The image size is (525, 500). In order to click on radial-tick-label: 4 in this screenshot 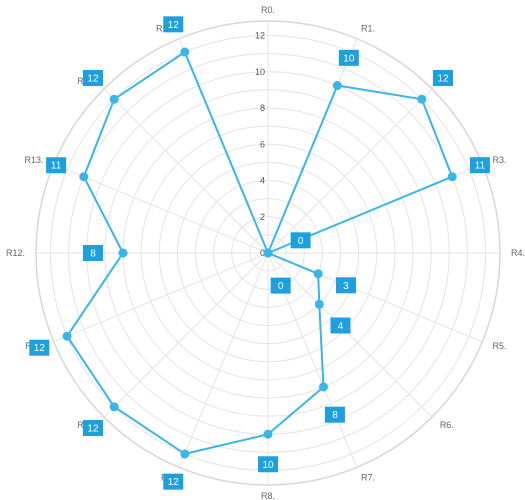, I will do `click(262, 181)`.